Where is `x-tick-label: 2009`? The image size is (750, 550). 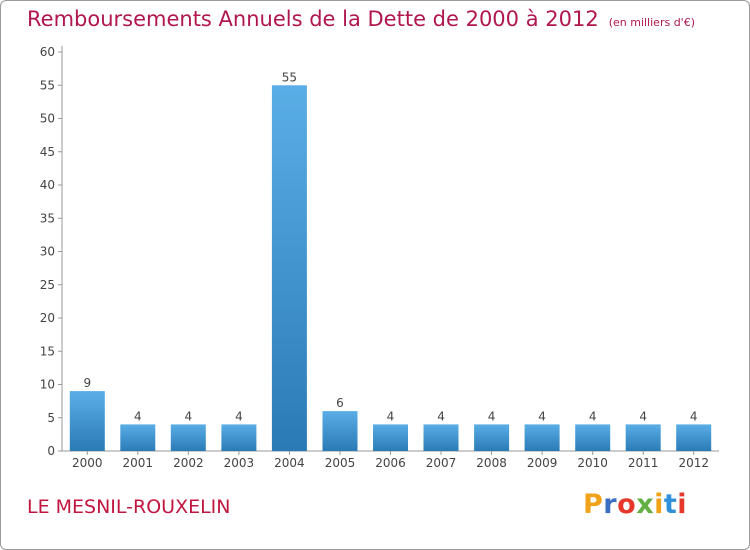 x-tick-label: 2009 is located at coordinates (542, 463).